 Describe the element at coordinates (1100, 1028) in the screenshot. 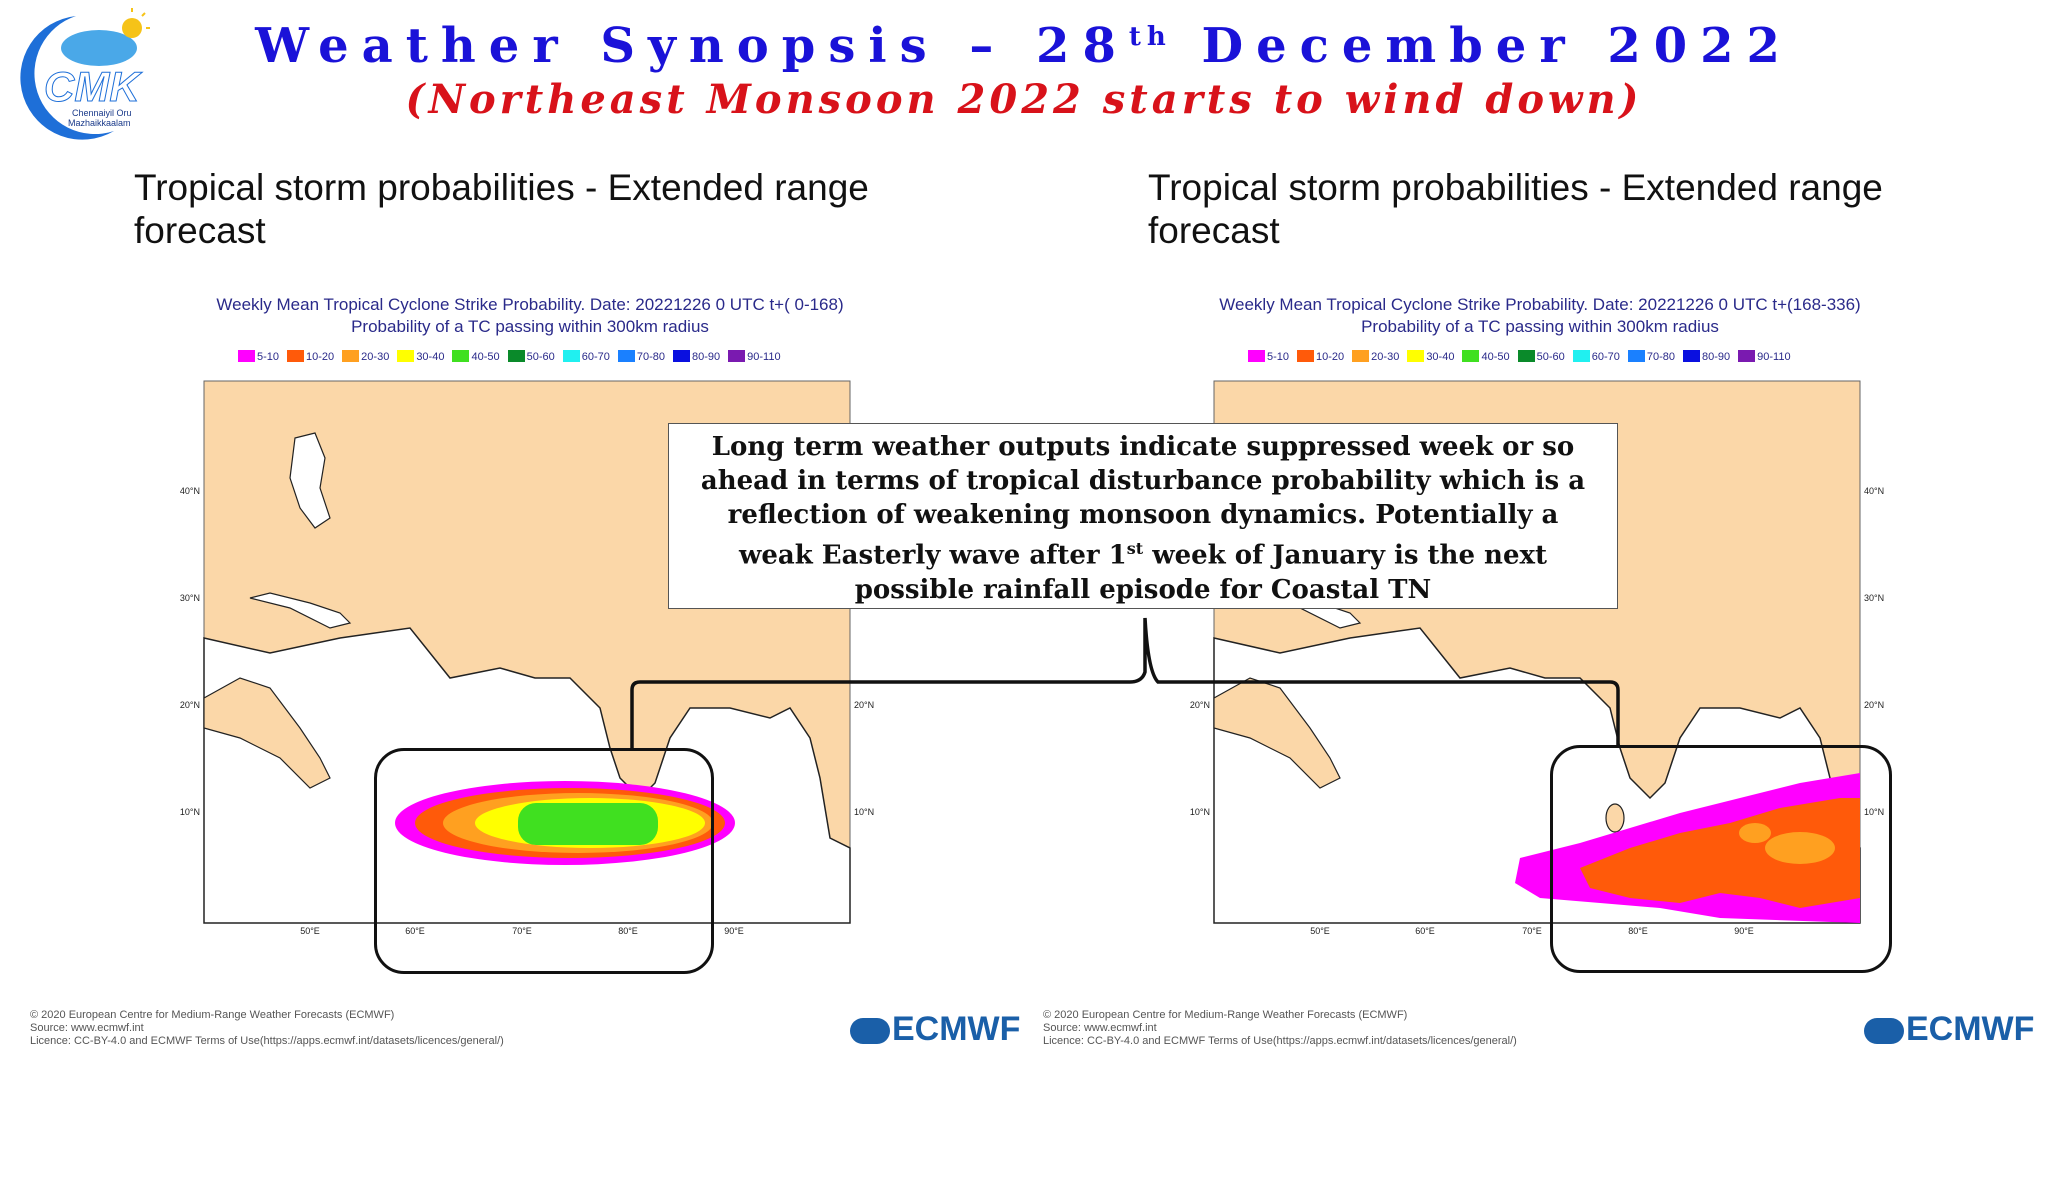

I see `right-credit-line-2: Source: www.ecmwf.int` at that location.